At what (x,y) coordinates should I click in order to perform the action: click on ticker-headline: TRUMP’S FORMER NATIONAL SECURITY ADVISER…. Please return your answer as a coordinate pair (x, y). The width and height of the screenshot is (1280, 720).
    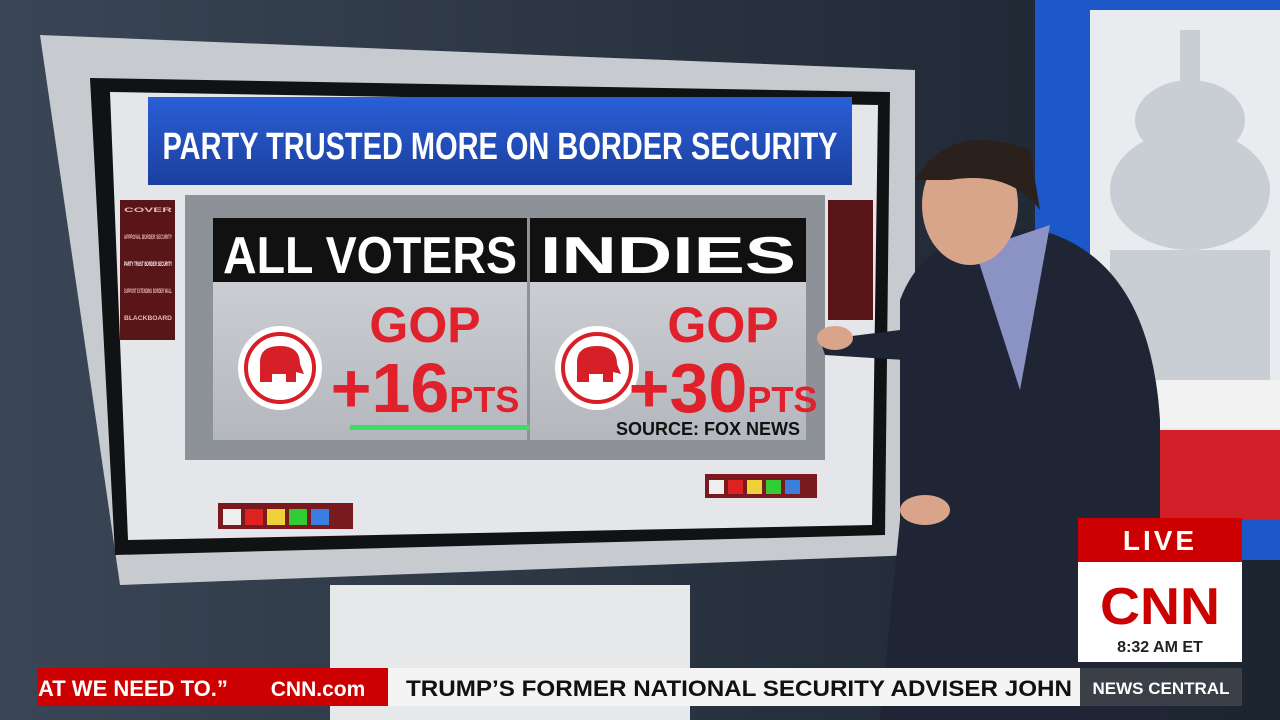
    Looking at the image, I should click on (739, 688).